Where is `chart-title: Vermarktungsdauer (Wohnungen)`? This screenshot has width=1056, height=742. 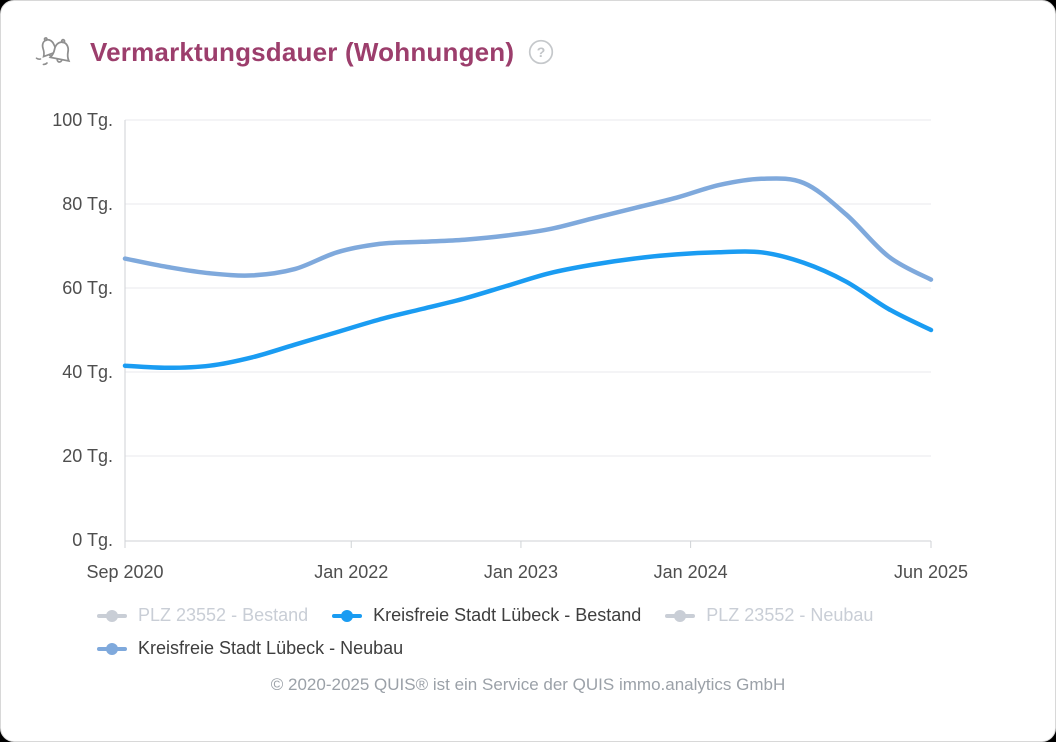 chart-title: Vermarktungsdauer (Wohnungen) is located at coordinates (302, 51).